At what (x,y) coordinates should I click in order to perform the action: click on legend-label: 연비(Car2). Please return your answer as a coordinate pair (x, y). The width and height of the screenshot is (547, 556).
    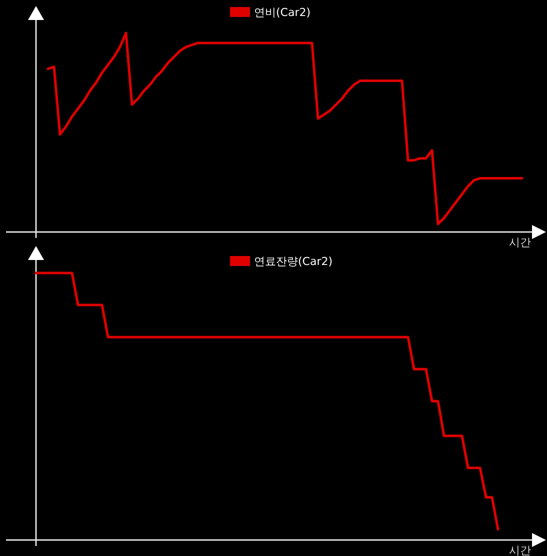
    Looking at the image, I should click on (282, 12).